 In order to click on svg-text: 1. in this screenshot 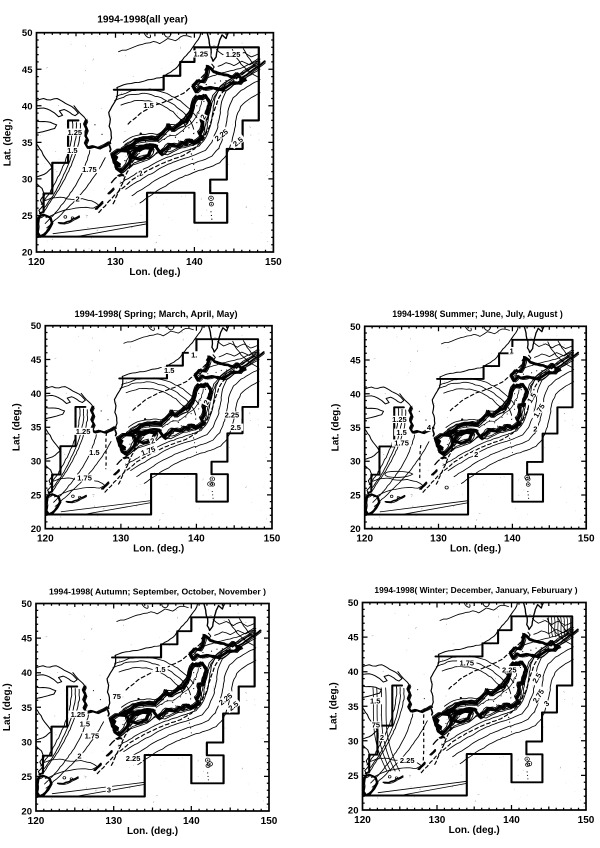, I will do `click(194, 355)`.